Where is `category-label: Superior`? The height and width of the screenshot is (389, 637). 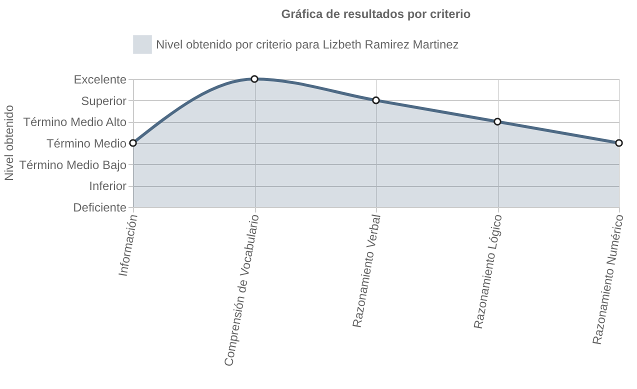
category-label: Superior is located at coordinates (103, 101).